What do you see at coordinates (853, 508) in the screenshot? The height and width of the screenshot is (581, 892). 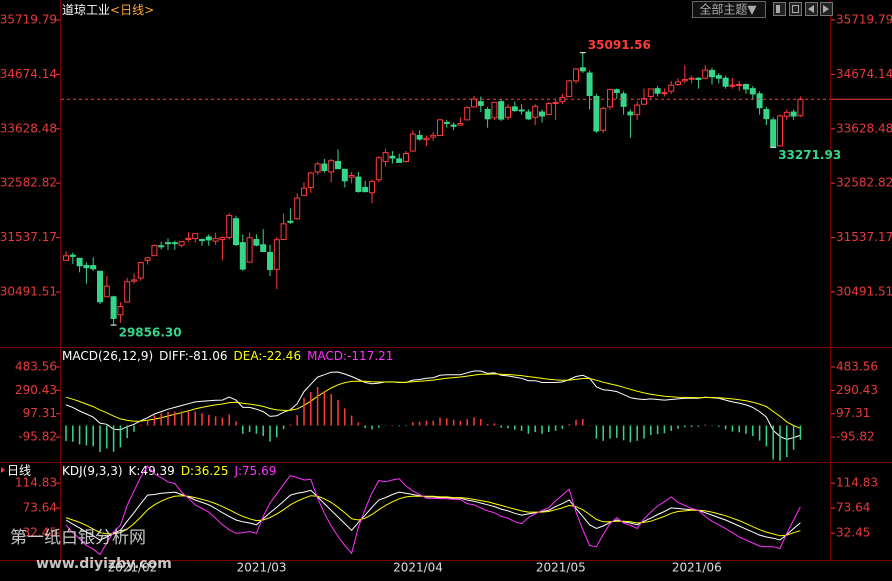 I see `y-tick-label-right: 73.64` at bounding box center [853, 508].